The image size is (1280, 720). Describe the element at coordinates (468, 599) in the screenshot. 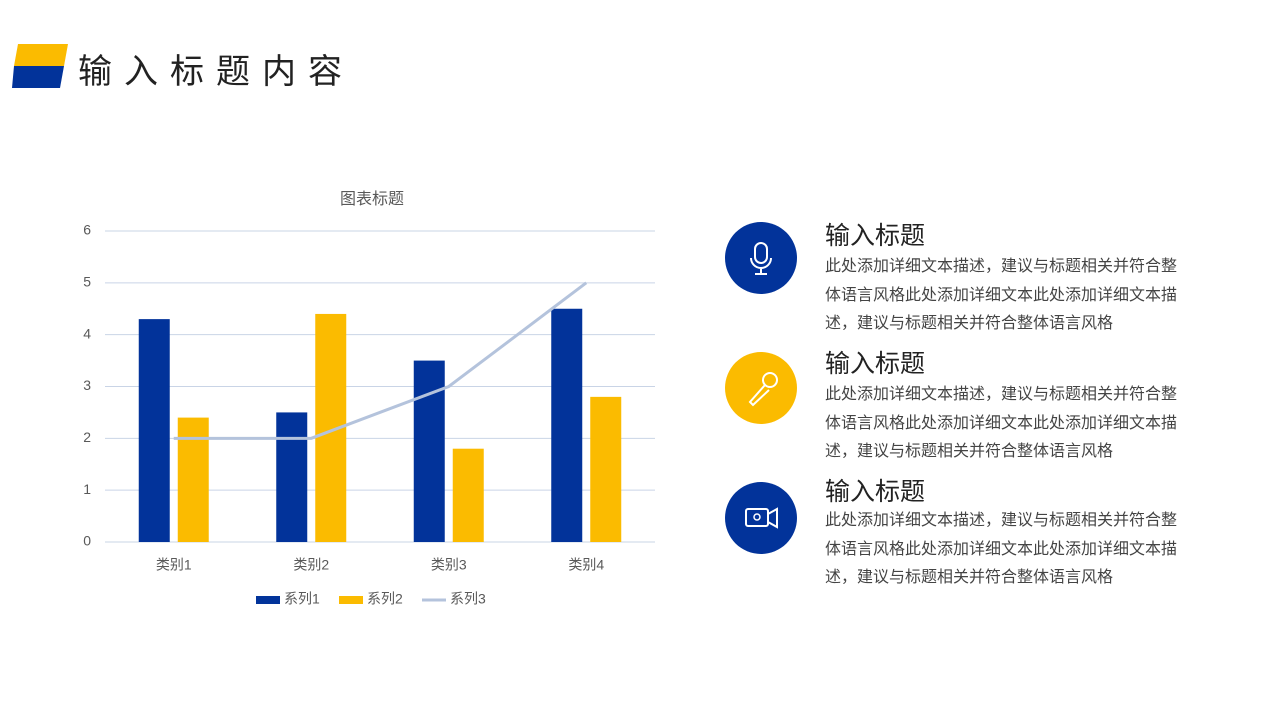

I see `legend-label: 系列3` at that location.